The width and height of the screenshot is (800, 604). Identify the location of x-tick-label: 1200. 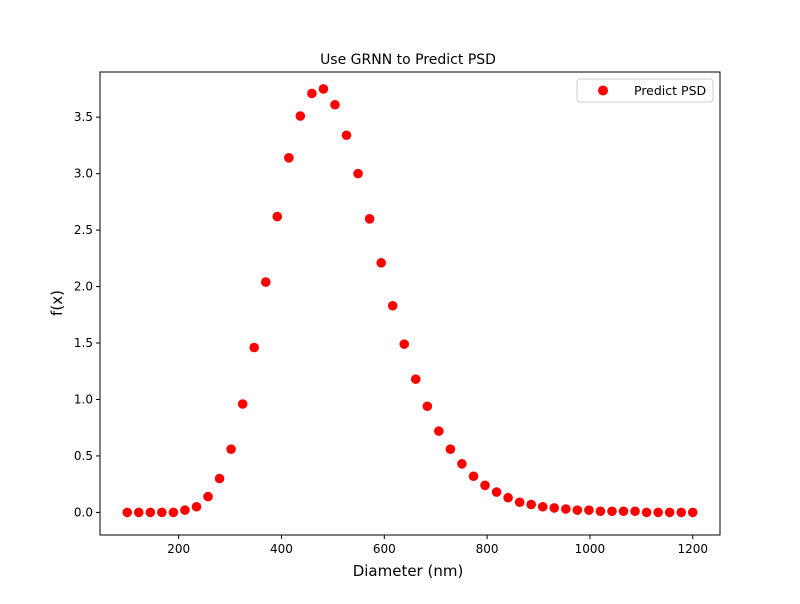
(692, 549).